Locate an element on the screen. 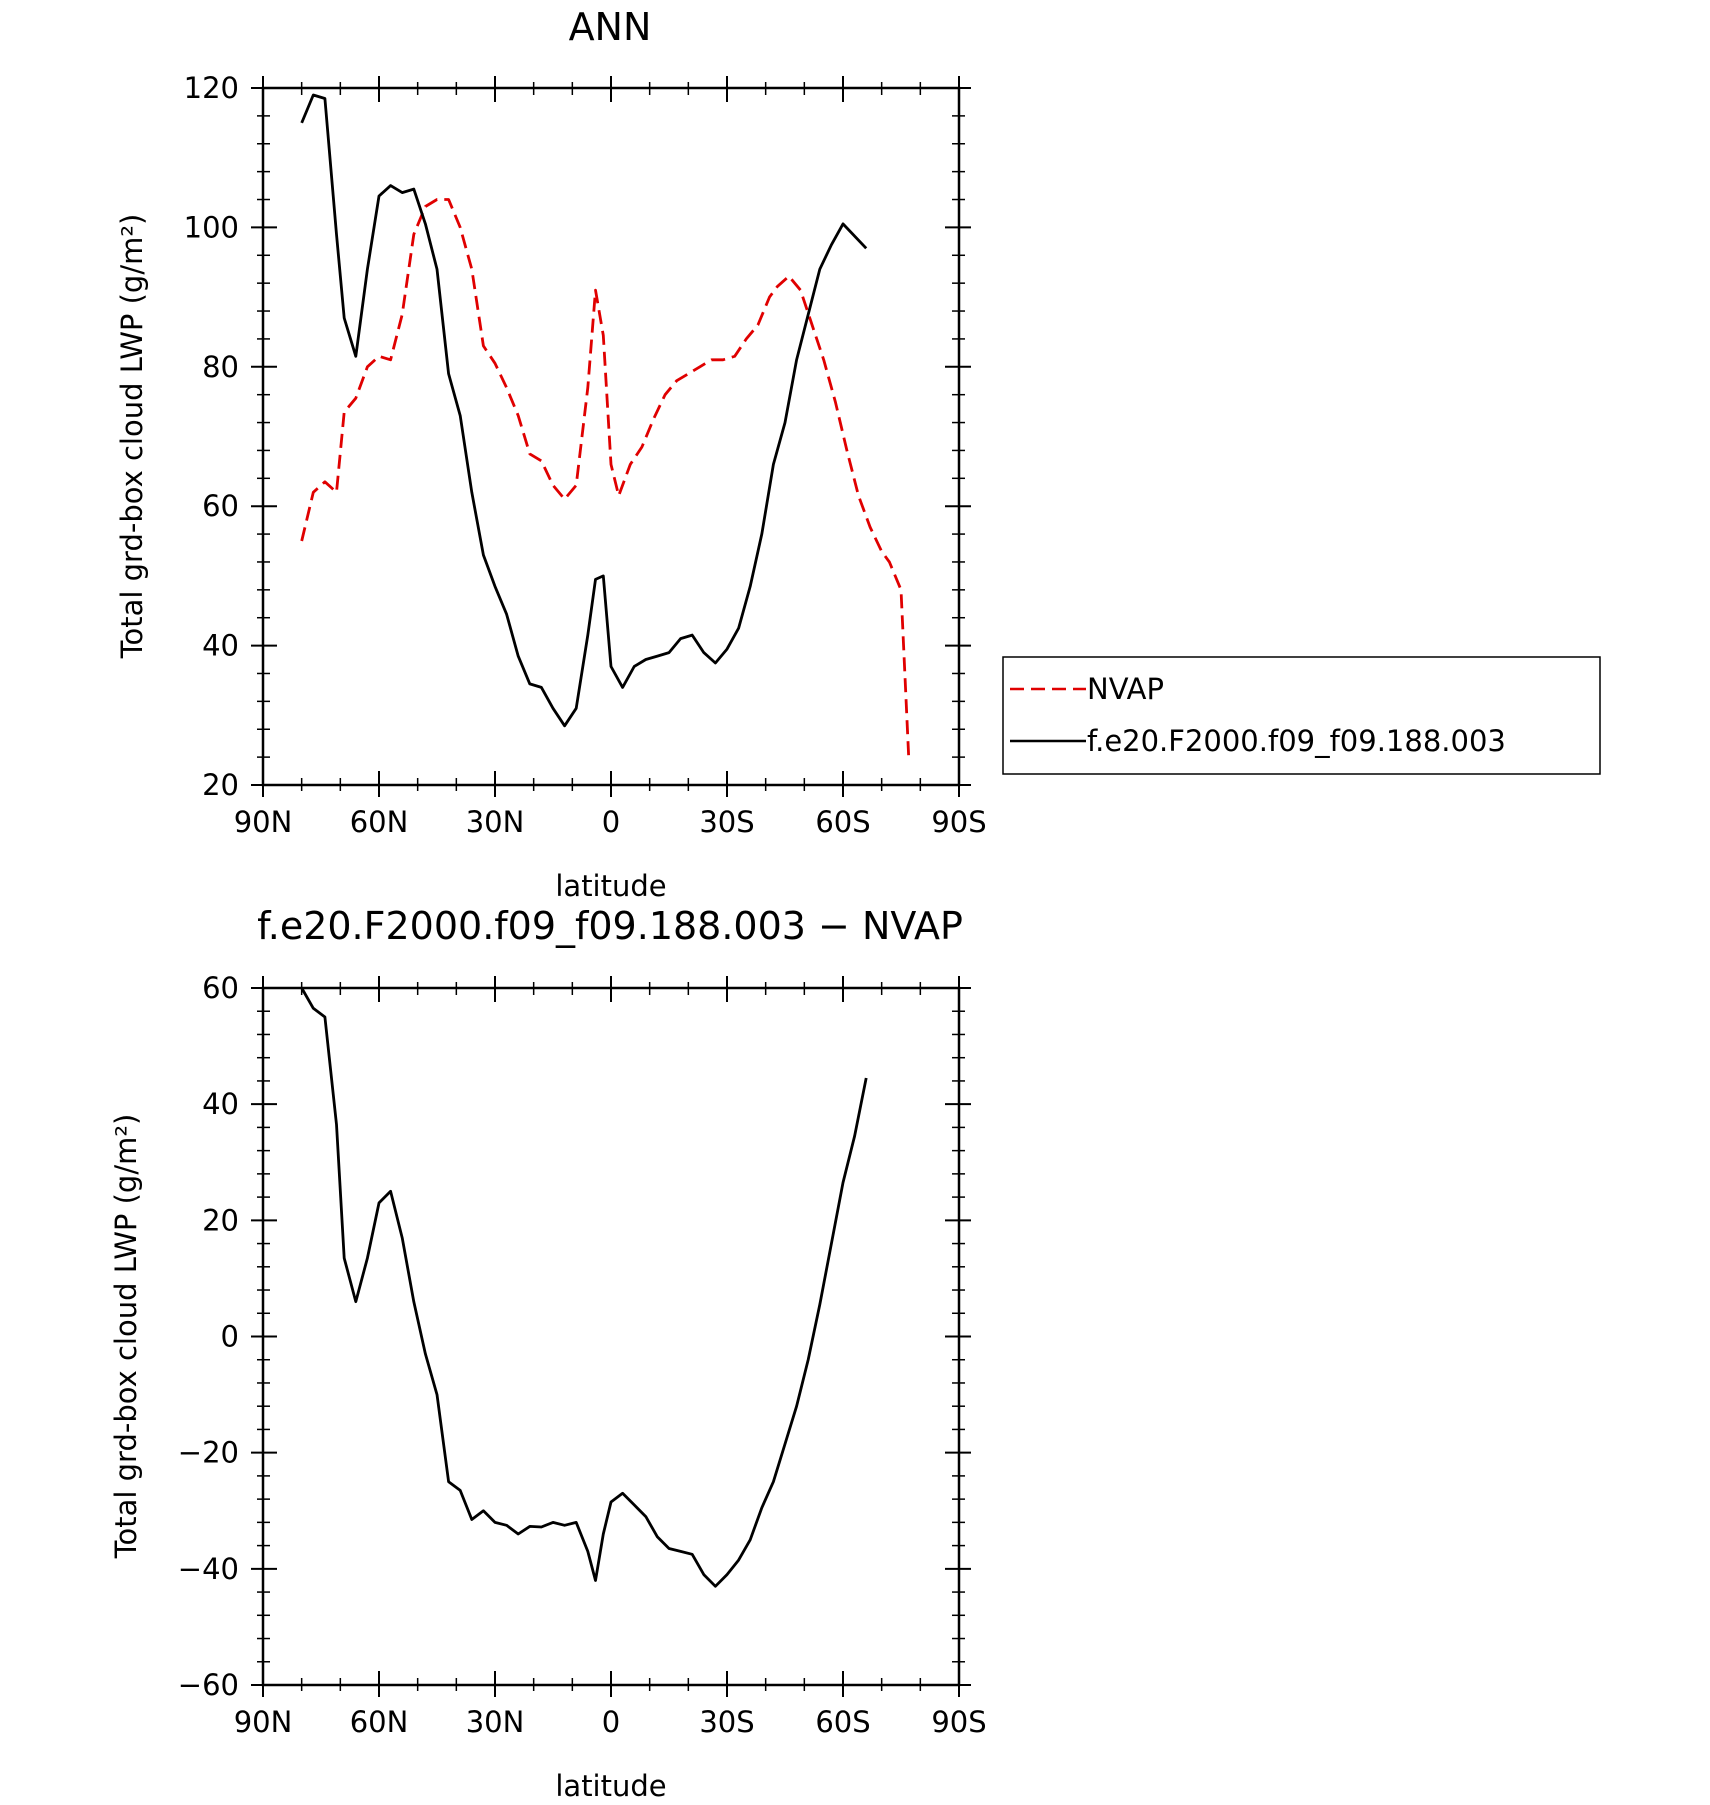 This screenshot has height=1805, width=1710. bottom-y-axis-label: Total grd-box cloud LWP (g/m²) is located at coordinates (126, 1337).